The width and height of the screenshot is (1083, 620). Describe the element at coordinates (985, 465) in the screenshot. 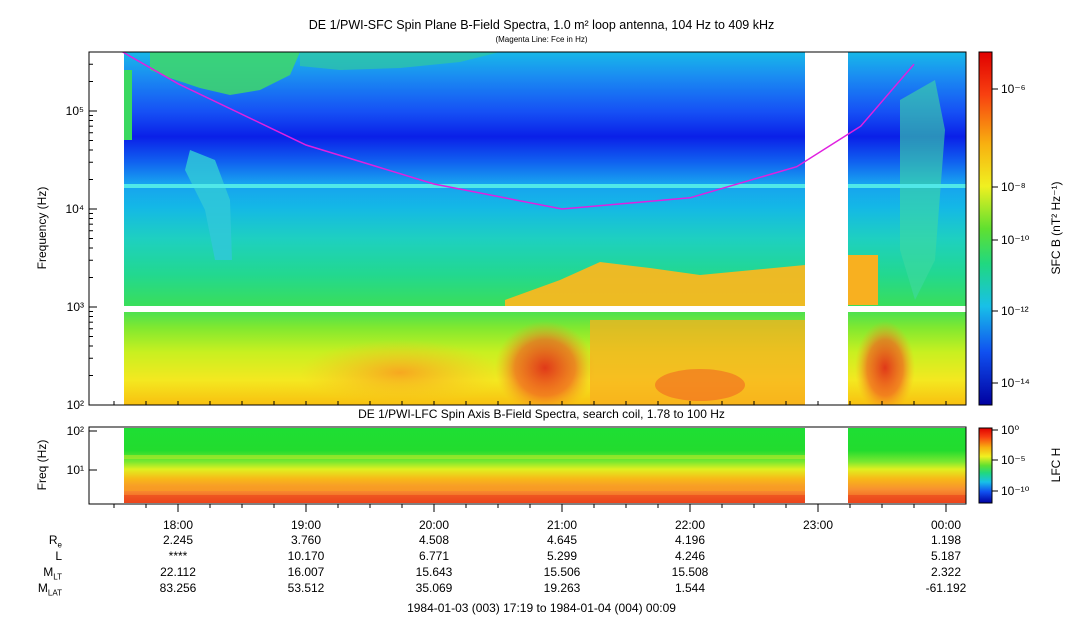

I see `lfc-colorbar` at that location.